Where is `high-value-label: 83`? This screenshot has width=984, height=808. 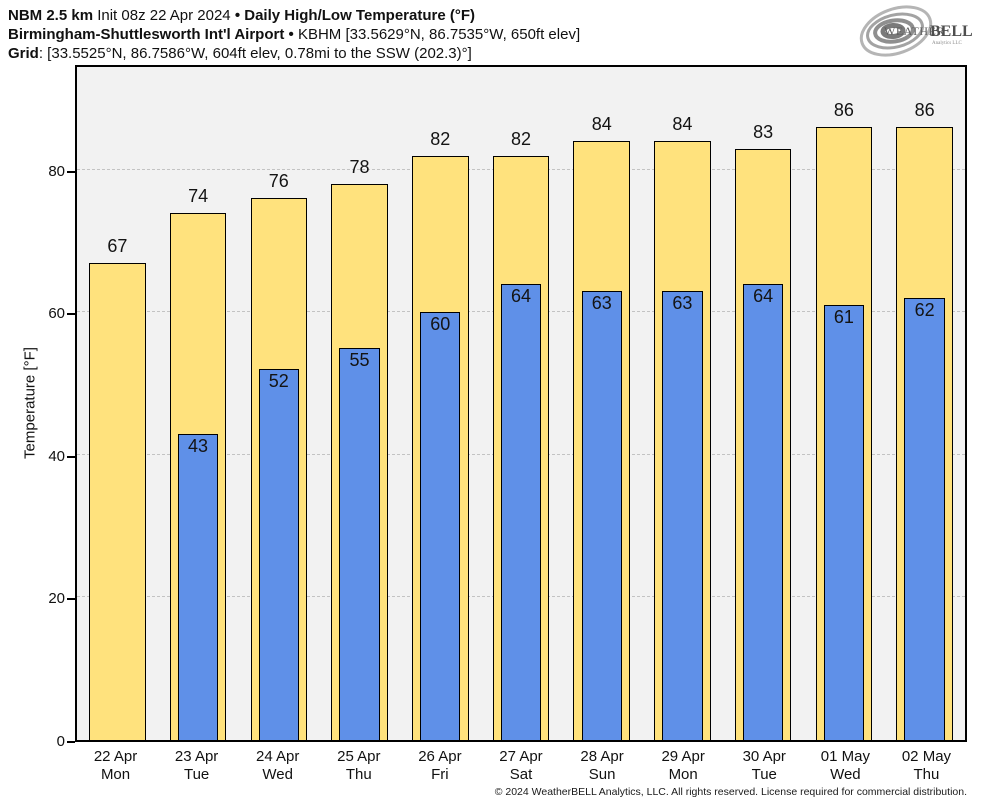 high-value-label: 83 is located at coordinates (763, 131).